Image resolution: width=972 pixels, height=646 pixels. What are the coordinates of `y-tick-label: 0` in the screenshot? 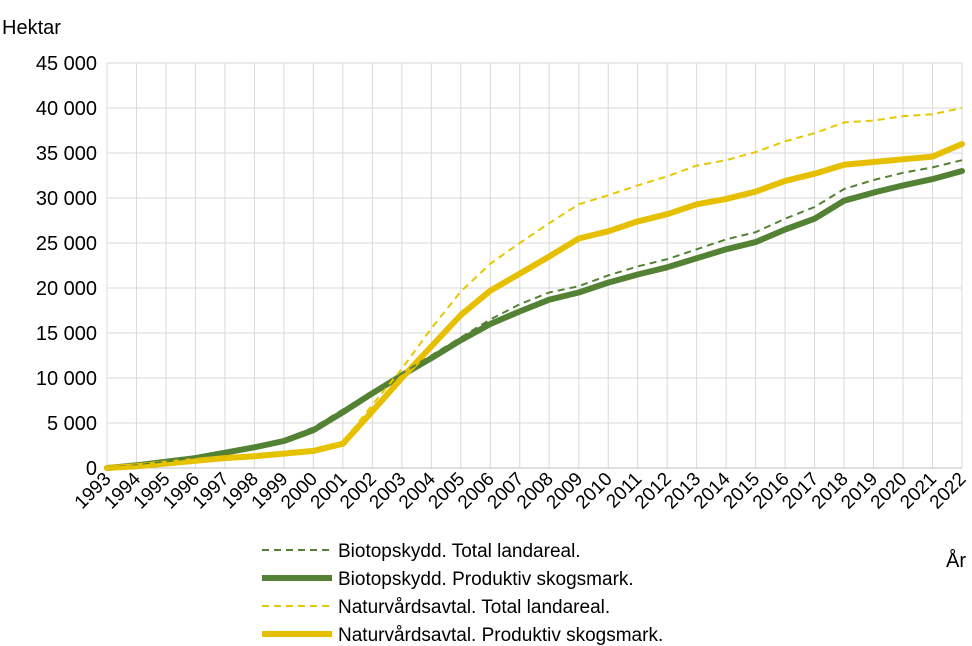 It's located at (91, 469).